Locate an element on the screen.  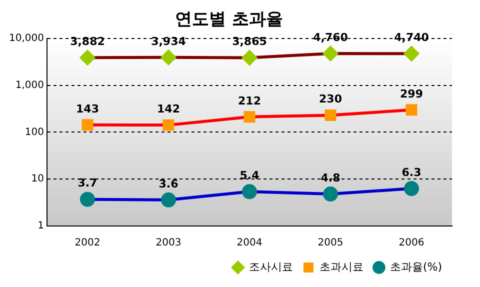
data-label: 142 is located at coordinates (168, 109).